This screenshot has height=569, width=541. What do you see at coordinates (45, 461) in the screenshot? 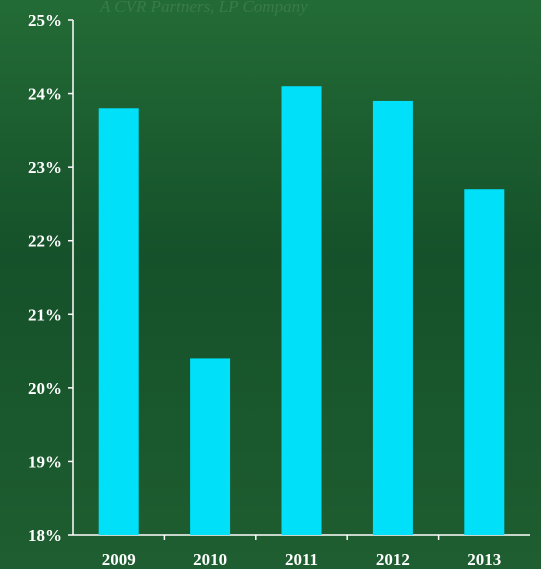
I see `y-tick-label: 19%` at bounding box center [45, 461].